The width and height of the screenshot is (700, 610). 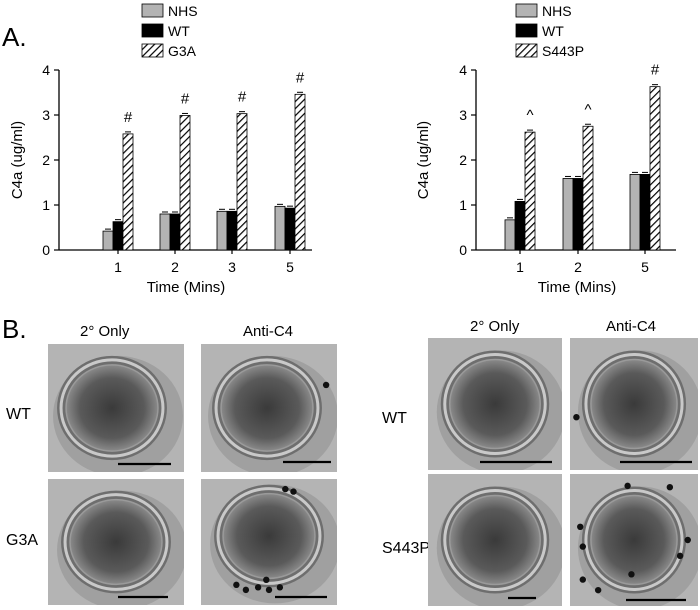 What do you see at coordinates (232, 267) in the screenshot?
I see `x-tick-label: 3` at bounding box center [232, 267].